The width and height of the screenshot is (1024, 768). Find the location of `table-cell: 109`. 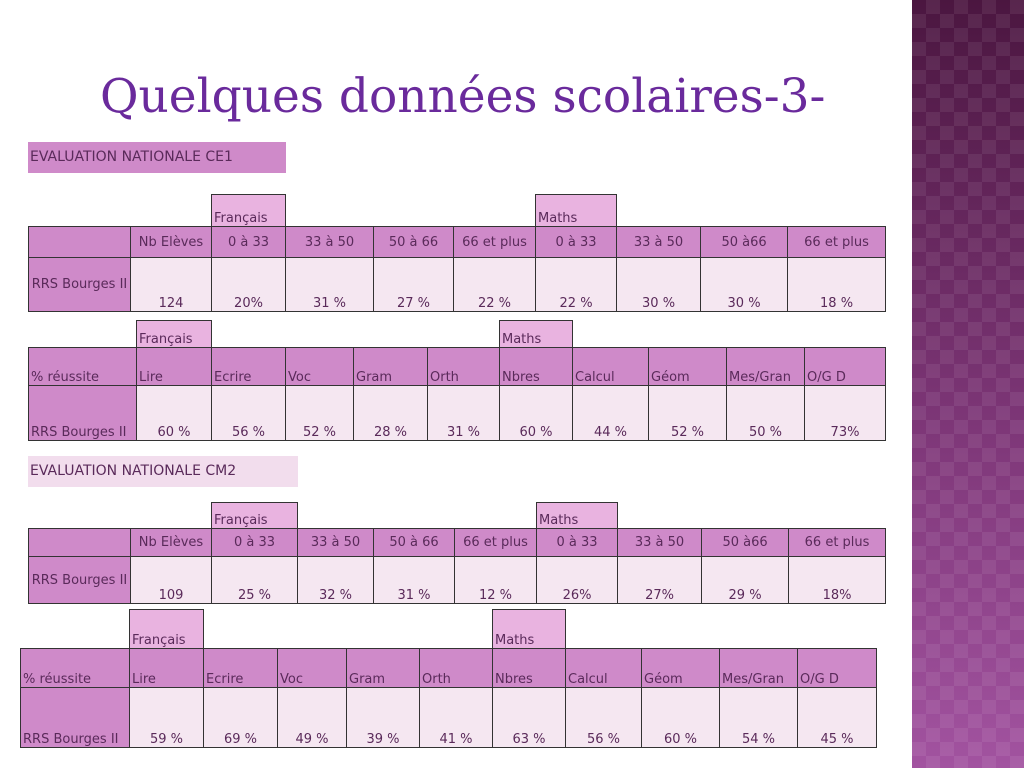

table-cell: 109 is located at coordinates (171, 580).